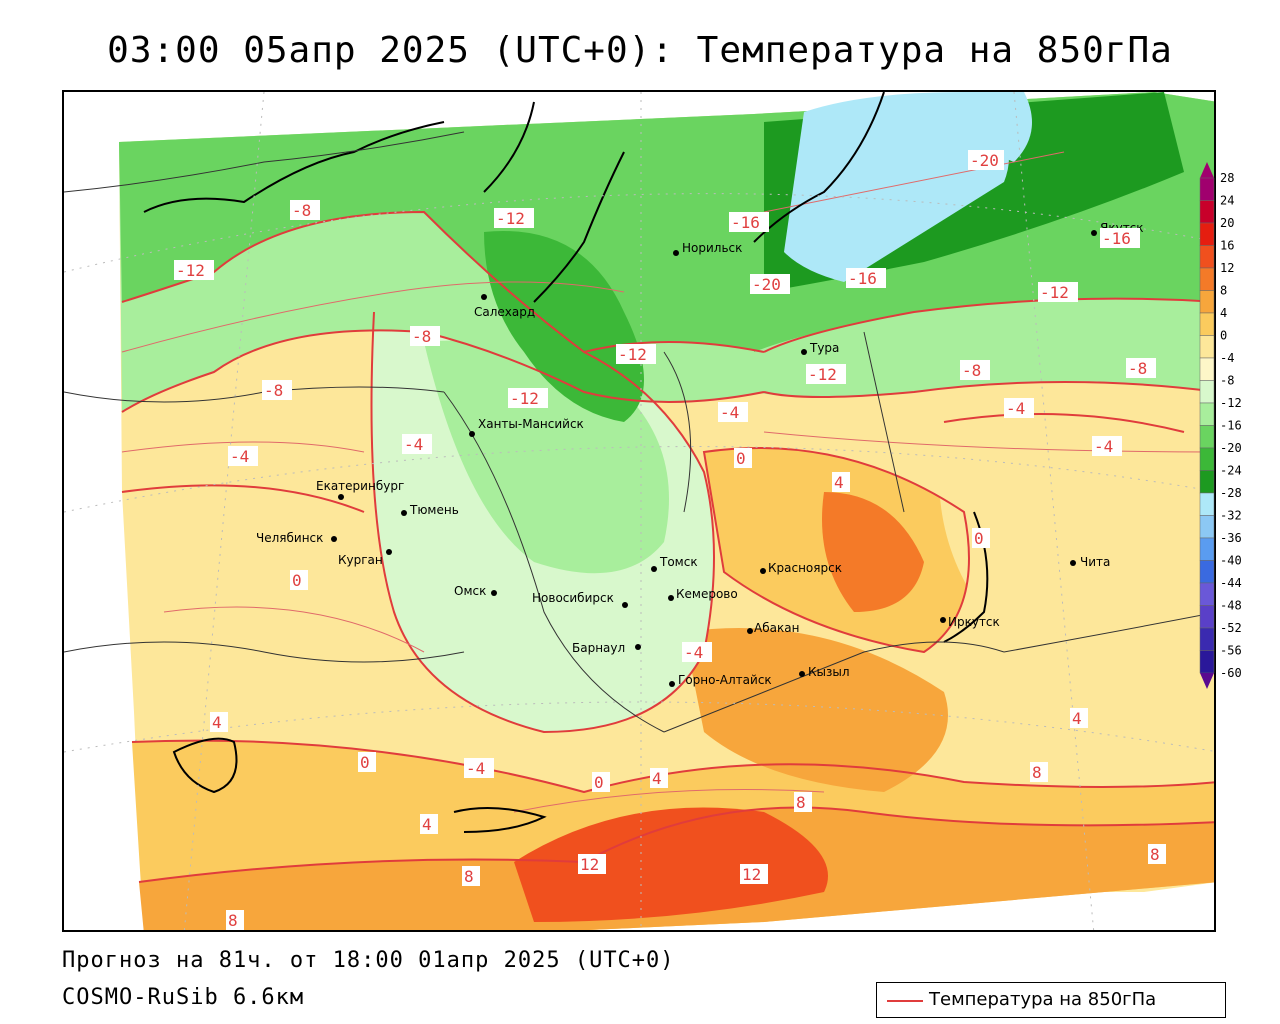  I want to click on city-irkutsk: Иркутск, so click(974, 622).